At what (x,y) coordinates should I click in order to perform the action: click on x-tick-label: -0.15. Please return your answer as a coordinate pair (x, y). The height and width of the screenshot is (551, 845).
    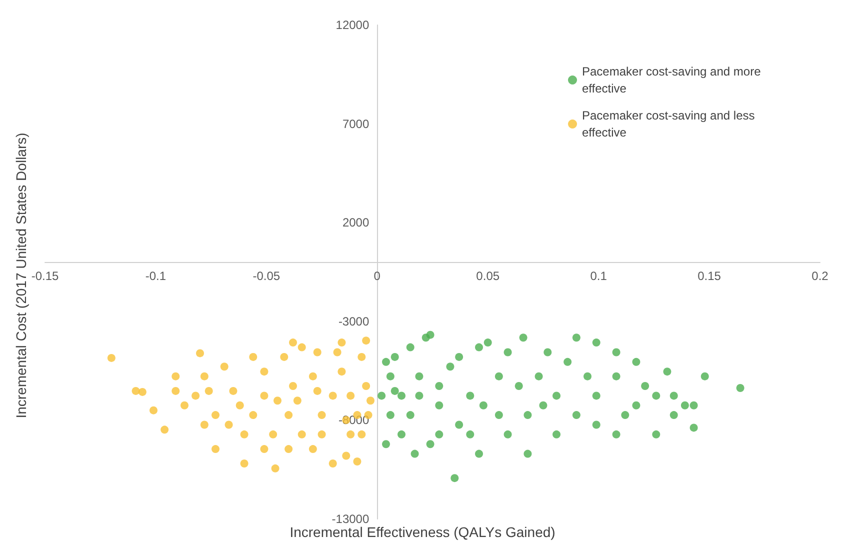
    Looking at the image, I should click on (45, 276).